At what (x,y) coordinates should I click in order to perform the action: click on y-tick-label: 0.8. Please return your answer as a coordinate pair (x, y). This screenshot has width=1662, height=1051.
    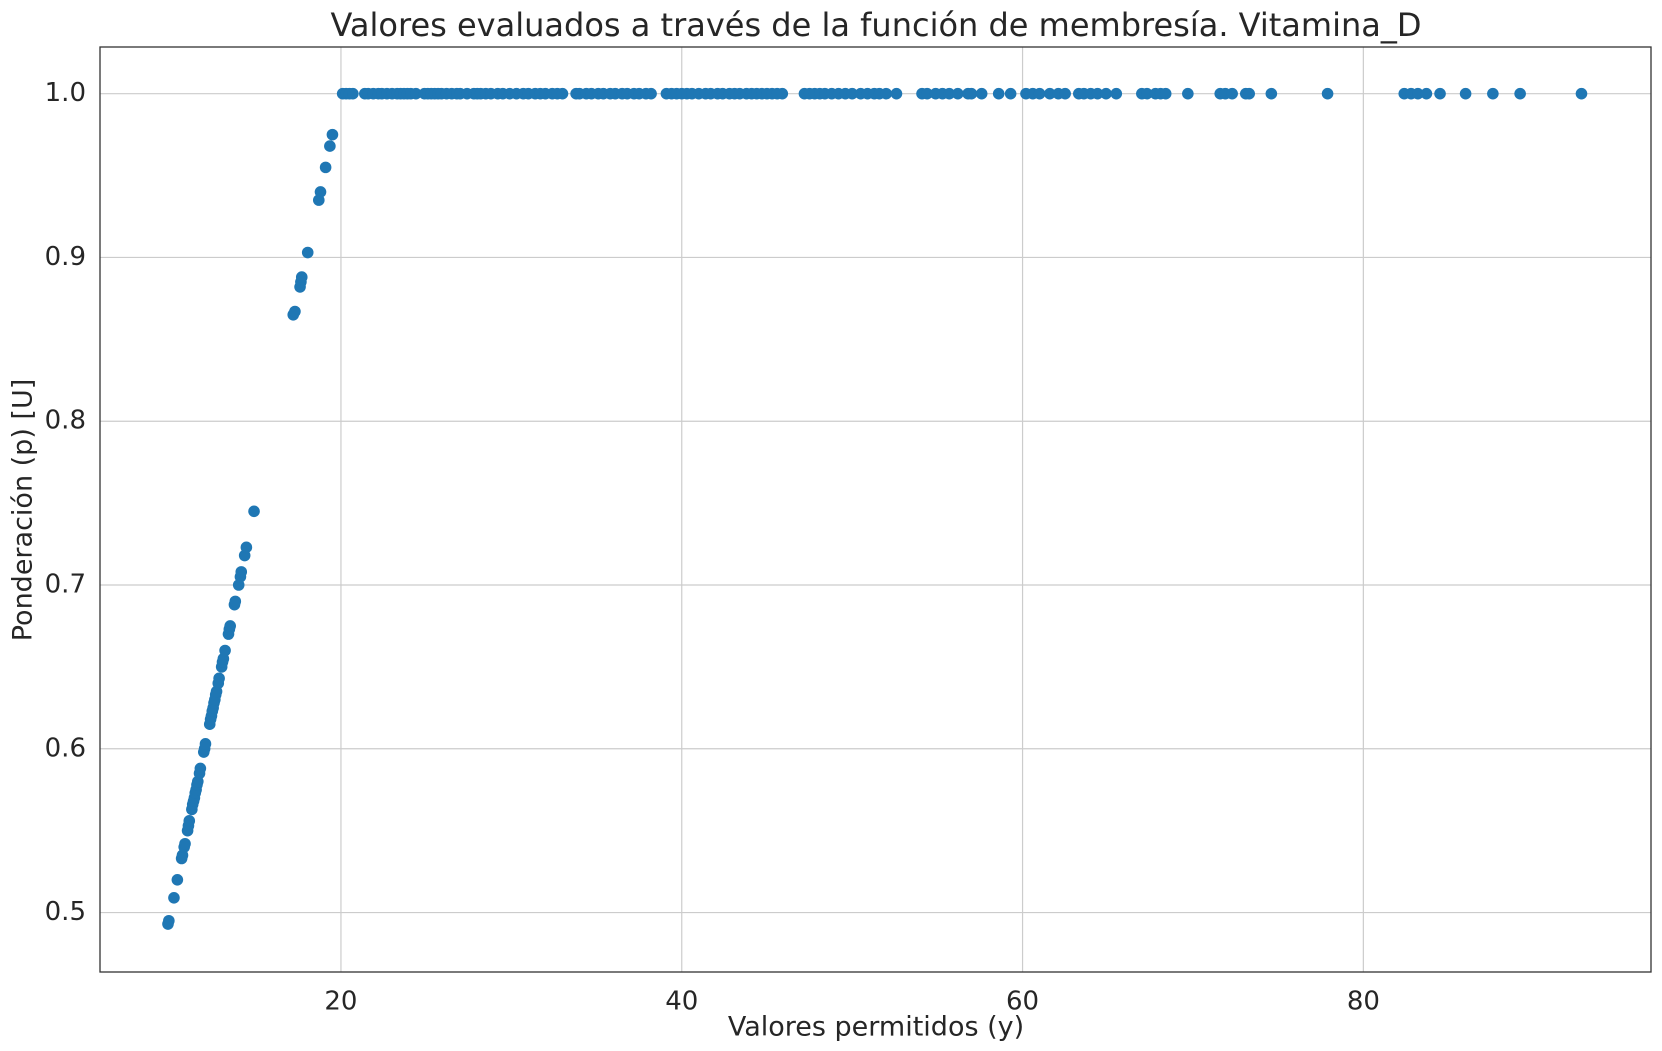
    Looking at the image, I should click on (65, 421).